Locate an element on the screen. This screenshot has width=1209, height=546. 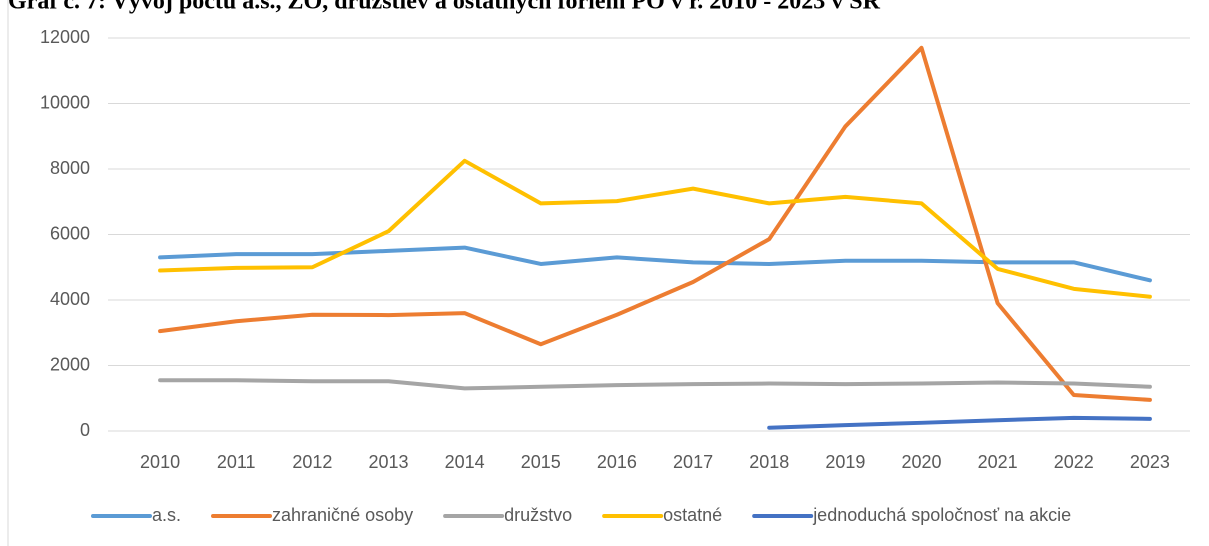
y-tick-label: 8000 is located at coordinates (70, 168).